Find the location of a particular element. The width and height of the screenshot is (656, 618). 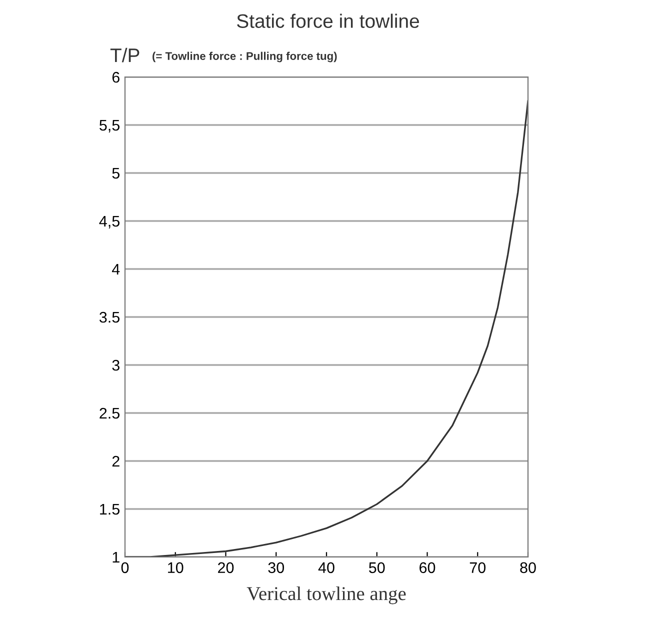

x-tick-label: 50 is located at coordinates (376, 568).